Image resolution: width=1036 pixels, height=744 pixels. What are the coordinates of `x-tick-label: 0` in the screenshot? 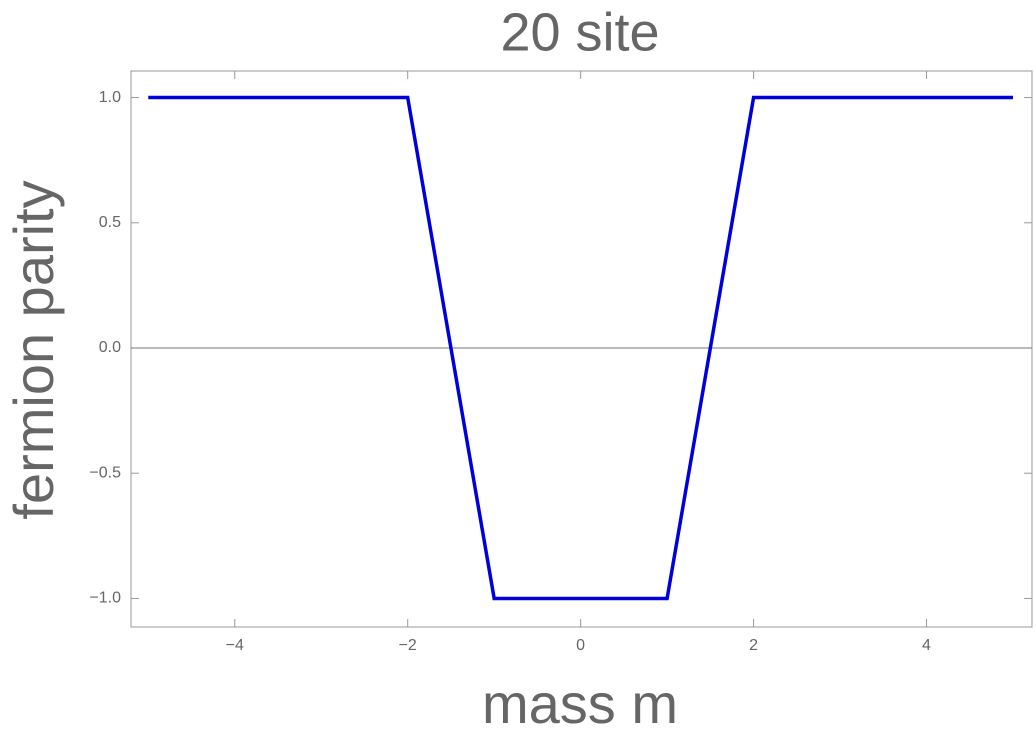 It's located at (580, 645).